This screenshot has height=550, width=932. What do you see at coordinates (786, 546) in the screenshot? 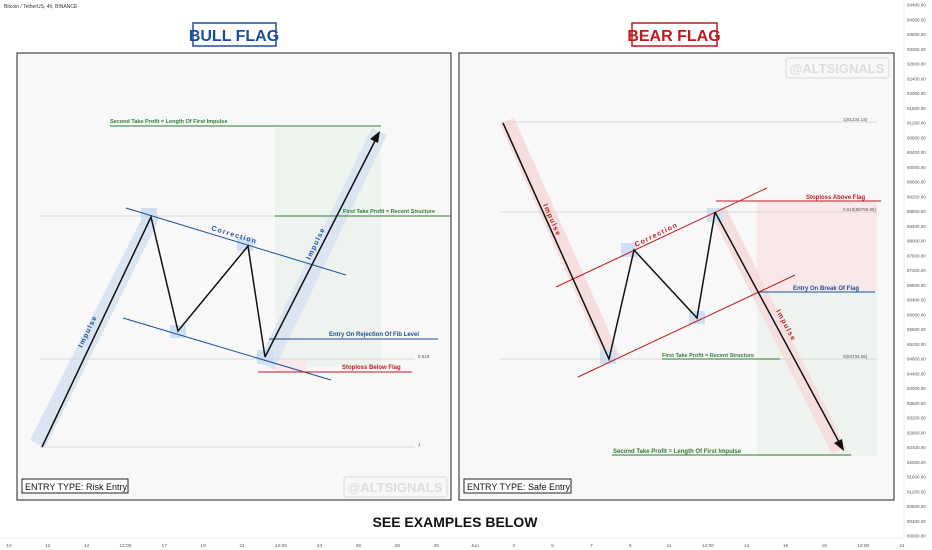
I see `time-tick-label: 16` at bounding box center [786, 546].